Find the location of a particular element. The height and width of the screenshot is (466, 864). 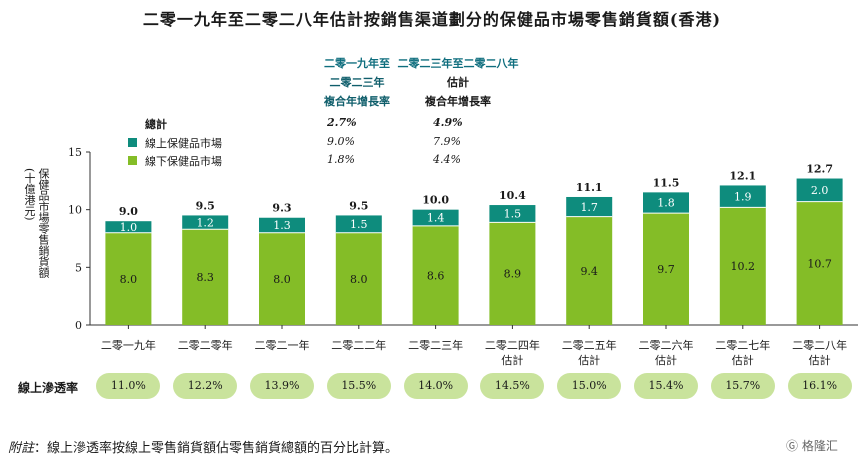

cagr-header-line: 二零二三年 is located at coordinates (357, 82).